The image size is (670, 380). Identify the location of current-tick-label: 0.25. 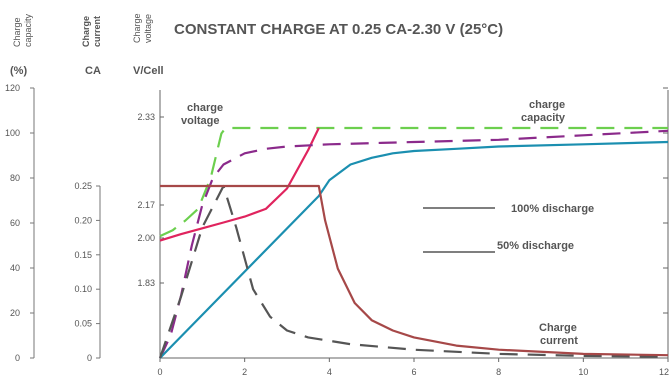
(83, 186).